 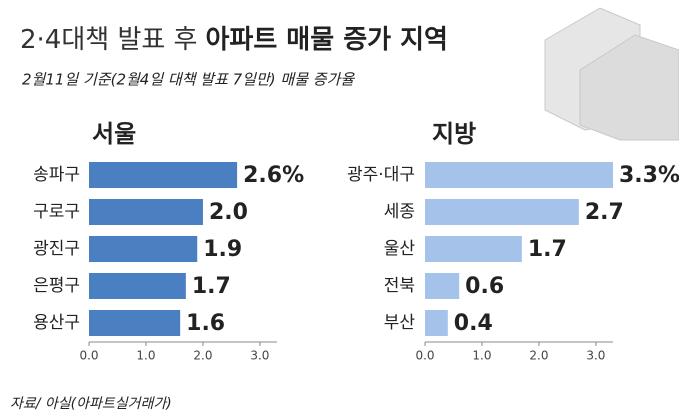 I want to click on value-label: 0.4, so click(x=473, y=323).